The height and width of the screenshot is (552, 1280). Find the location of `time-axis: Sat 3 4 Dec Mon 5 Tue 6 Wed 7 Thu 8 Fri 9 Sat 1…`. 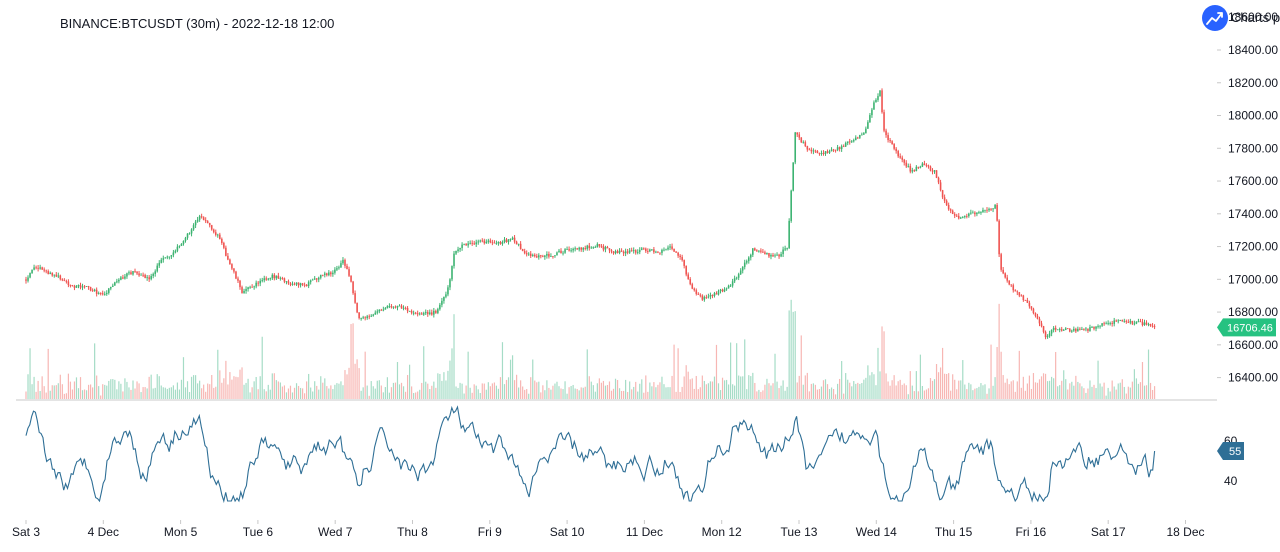

time-axis: Sat 3 4 Dec Mon 5 Tue 6 Wed 7 Thu 8 Fri 9 Sat 1… is located at coordinates (608, 529).